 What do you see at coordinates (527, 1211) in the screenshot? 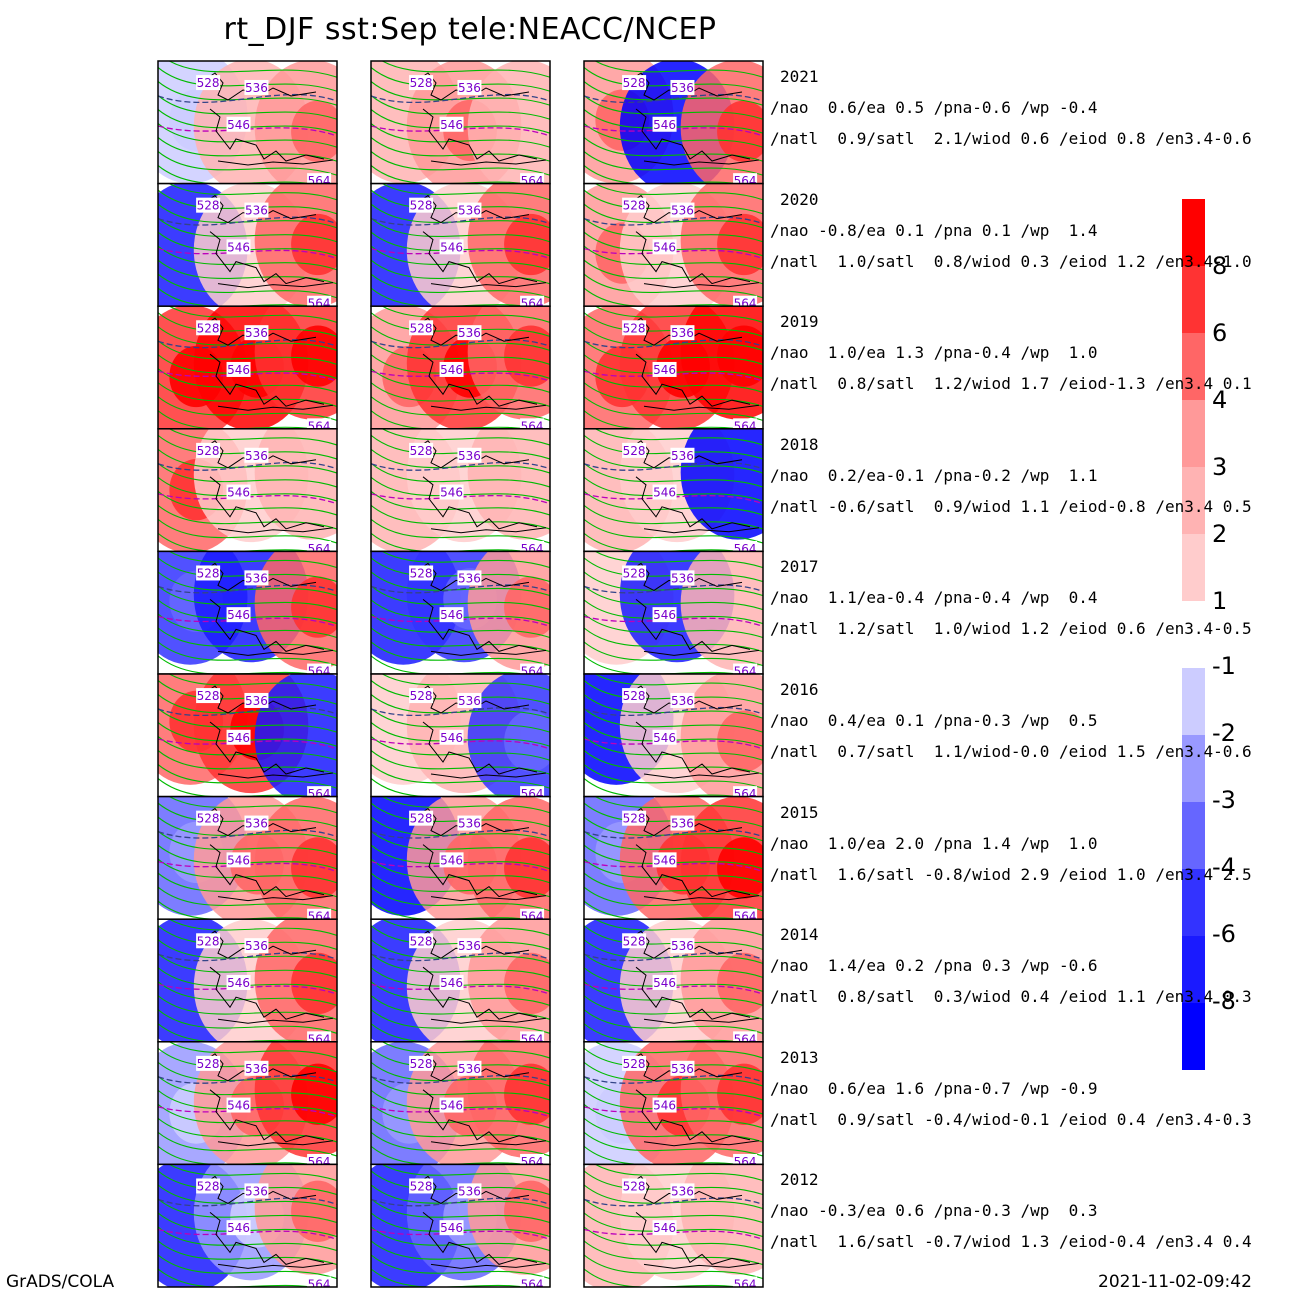
I see `anomaly-core` at bounding box center [527, 1211].